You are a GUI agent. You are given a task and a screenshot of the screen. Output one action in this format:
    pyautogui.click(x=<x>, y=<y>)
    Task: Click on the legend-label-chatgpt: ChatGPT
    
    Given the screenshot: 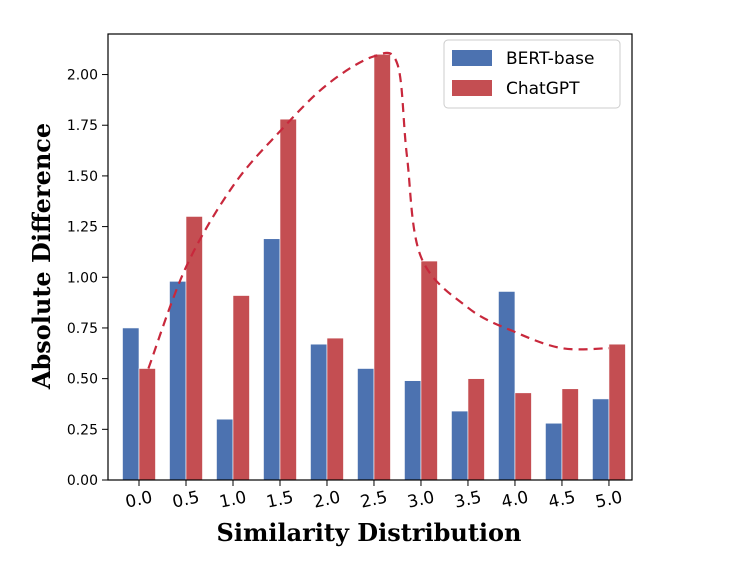 What is the action you would take?
    pyautogui.click(x=543, y=89)
    